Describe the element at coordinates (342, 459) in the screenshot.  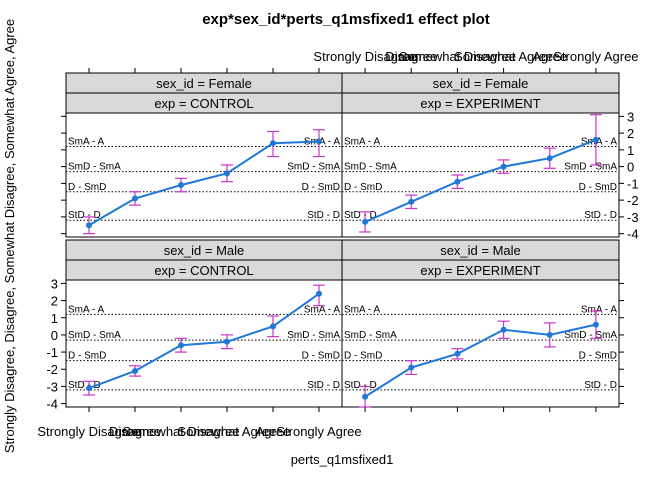
I see `x-axis-label: perts_q1msfixed1` at that location.